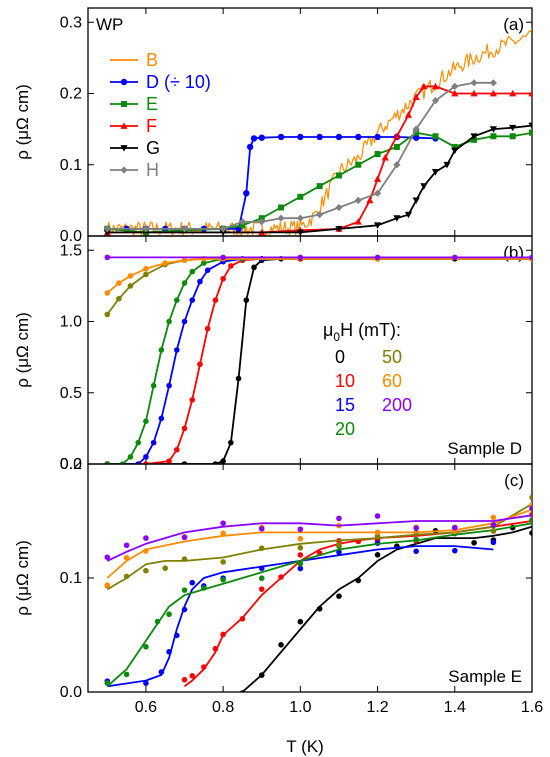  What do you see at coordinates (134, 60) in the screenshot?
I see `legend-item: B` at bounding box center [134, 60].